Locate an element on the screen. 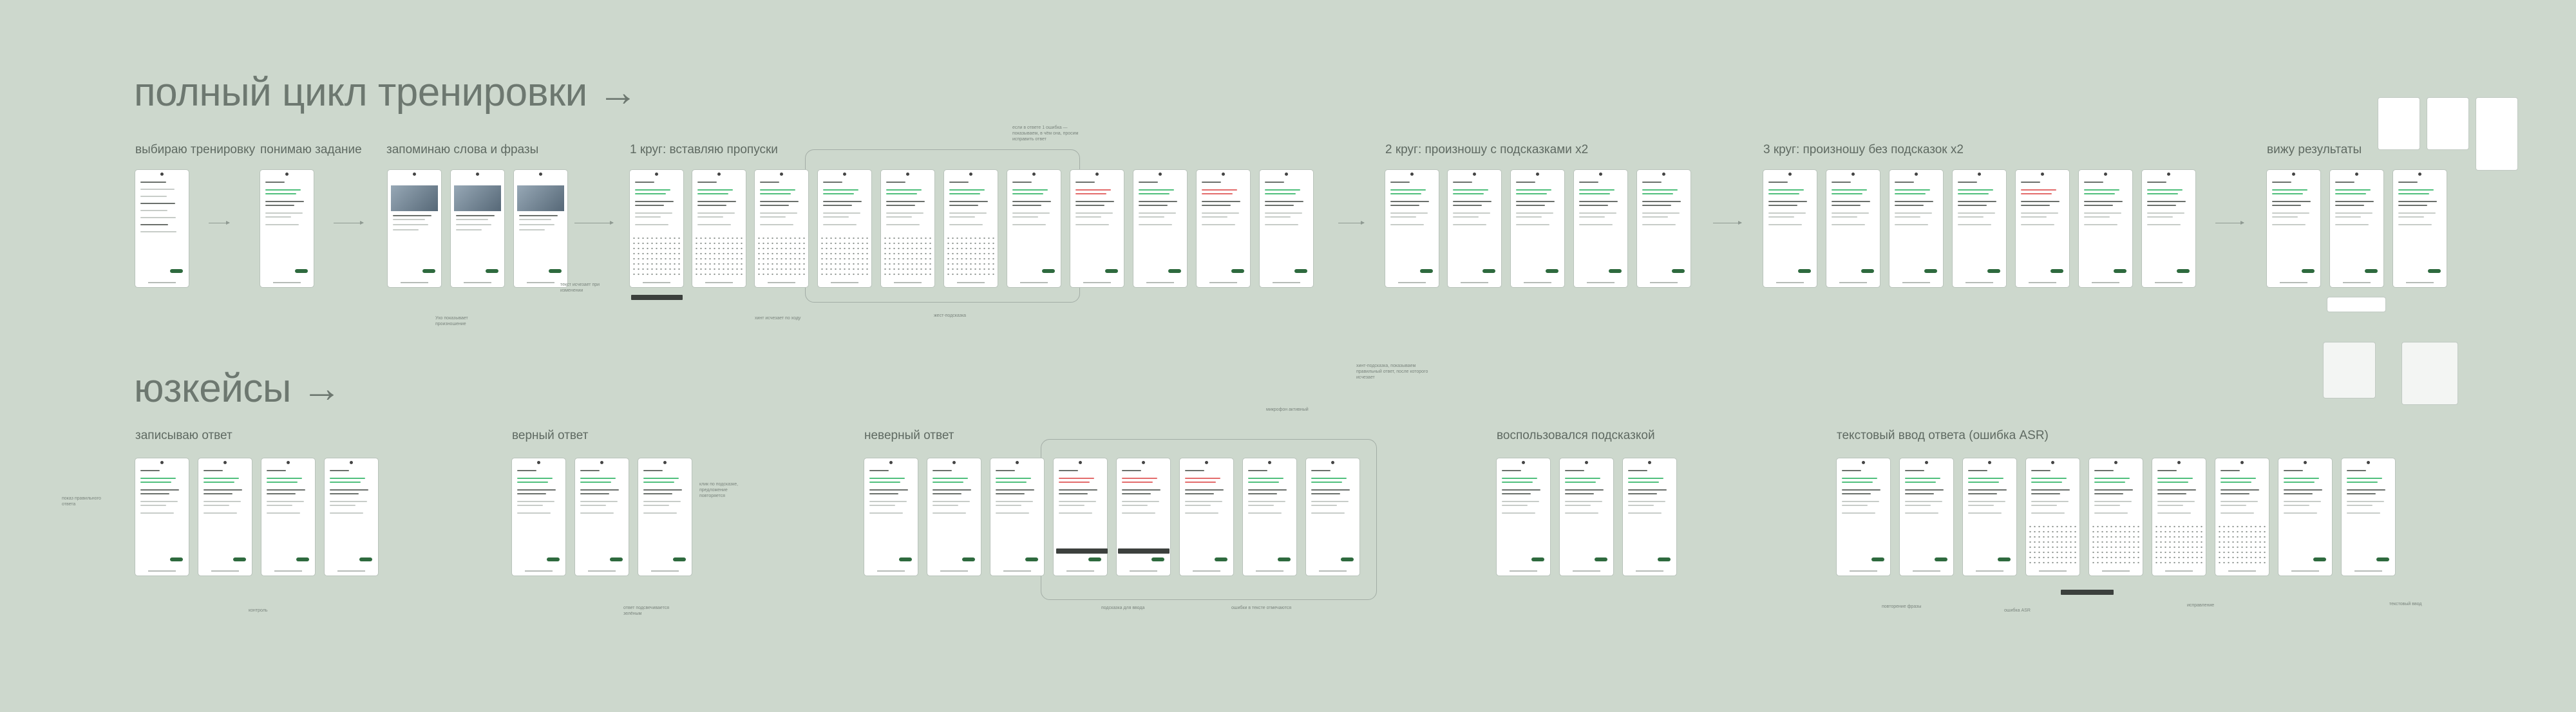 This screenshot has width=2576, height=712. annotation: ошибки в тексте отмечаются is located at coordinates (1261, 608).